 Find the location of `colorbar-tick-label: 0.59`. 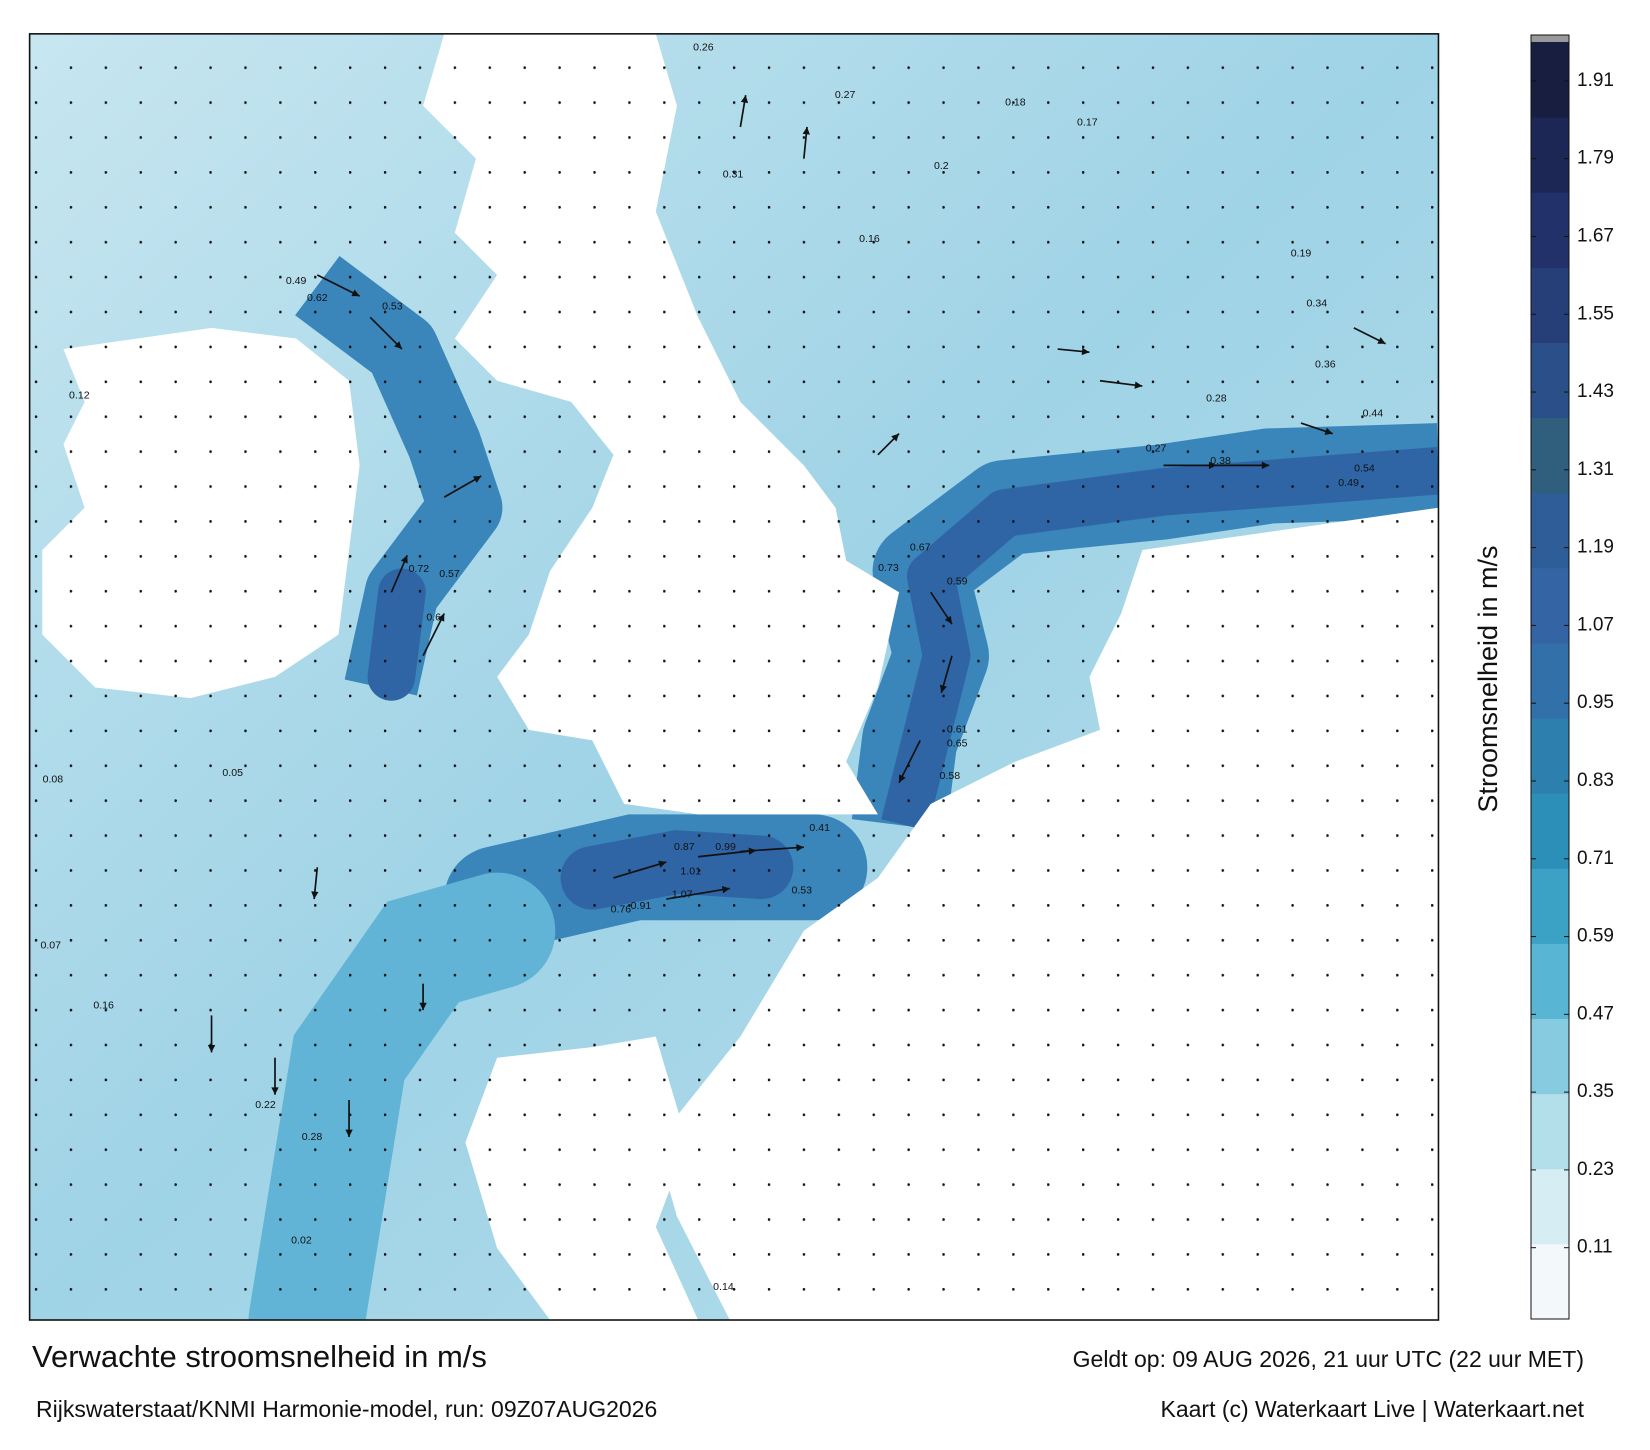

colorbar-tick-label: 0.59 is located at coordinates (1595, 936).